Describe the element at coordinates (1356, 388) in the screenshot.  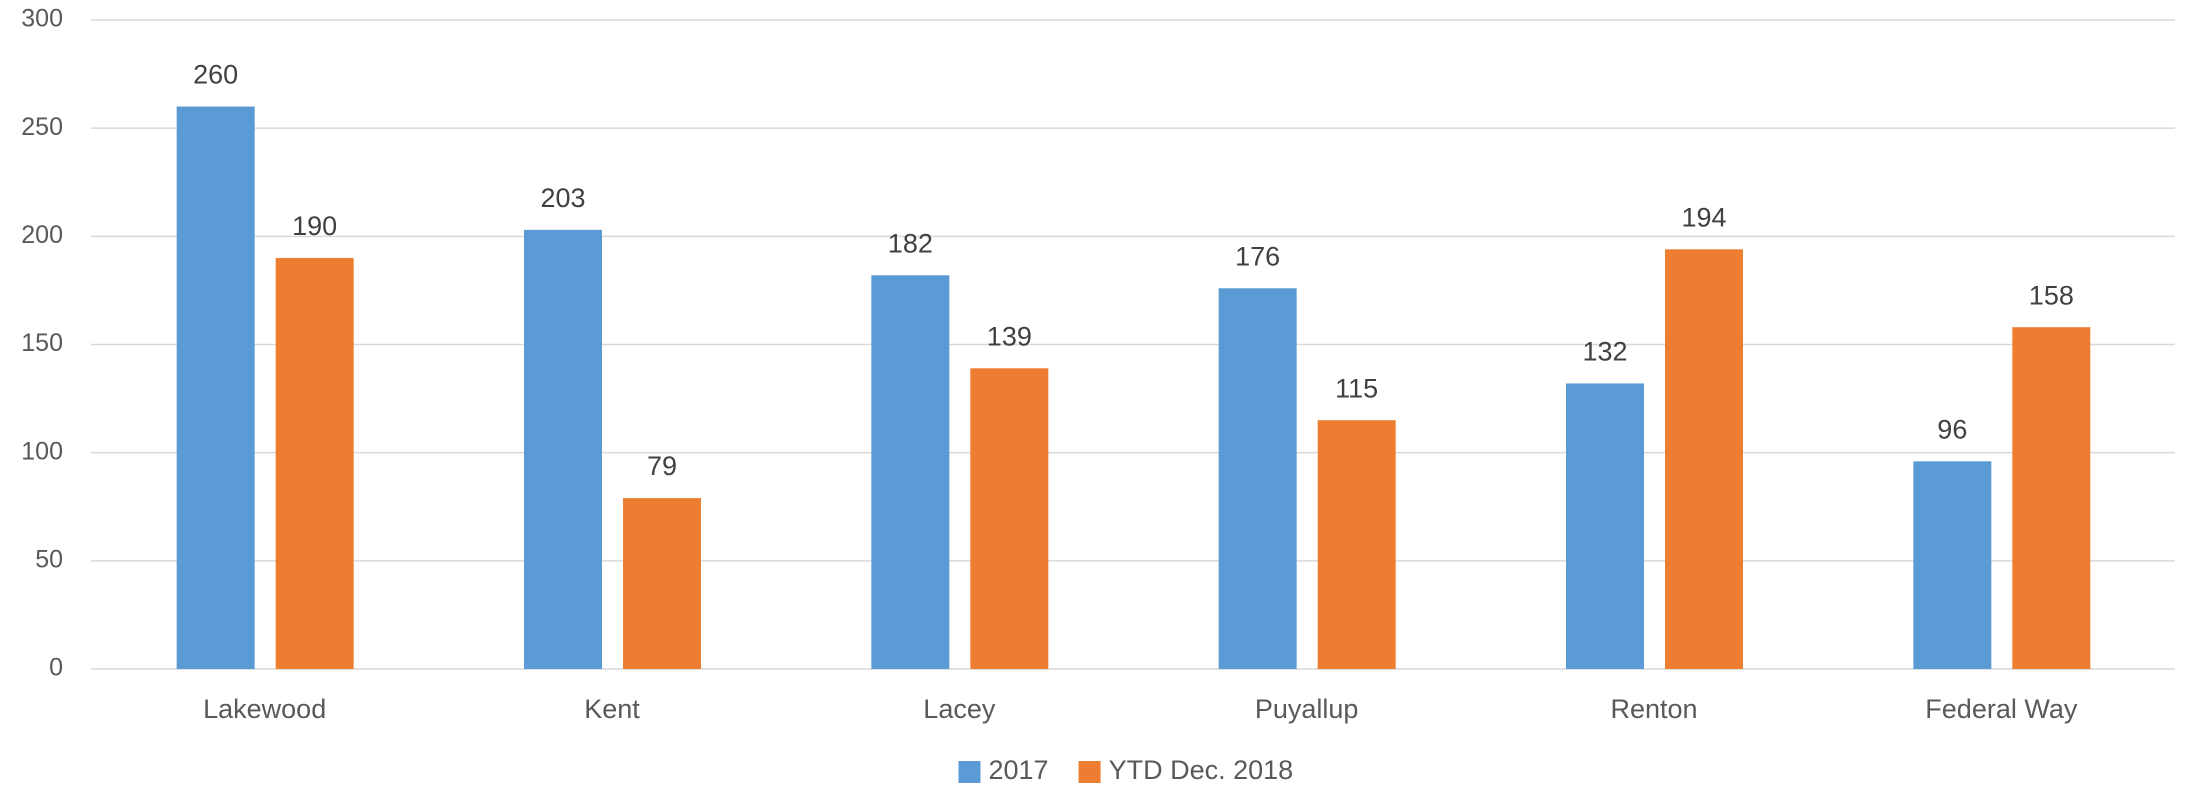
I see `data-label: 115` at that location.